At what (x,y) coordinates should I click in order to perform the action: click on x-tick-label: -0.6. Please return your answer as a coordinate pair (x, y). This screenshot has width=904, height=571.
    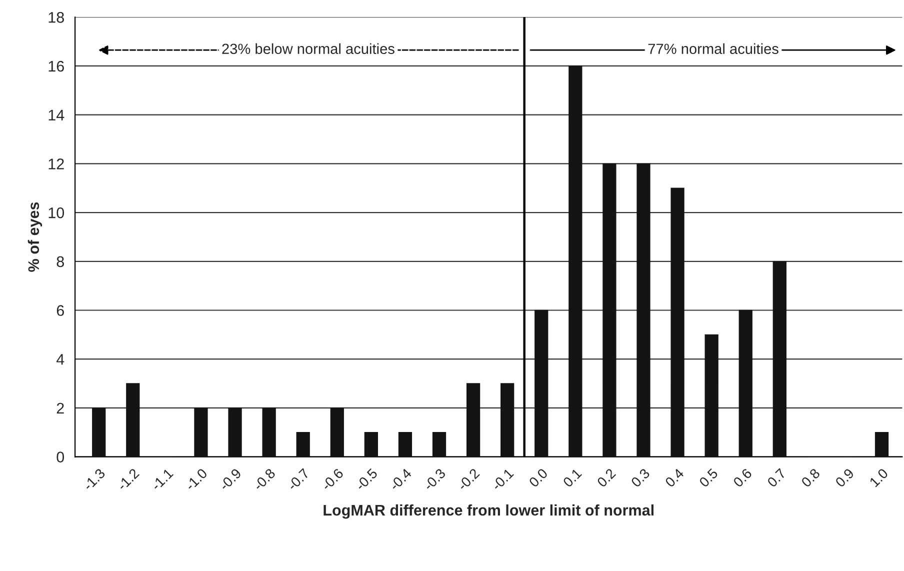
    Looking at the image, I should click on (332, 479).